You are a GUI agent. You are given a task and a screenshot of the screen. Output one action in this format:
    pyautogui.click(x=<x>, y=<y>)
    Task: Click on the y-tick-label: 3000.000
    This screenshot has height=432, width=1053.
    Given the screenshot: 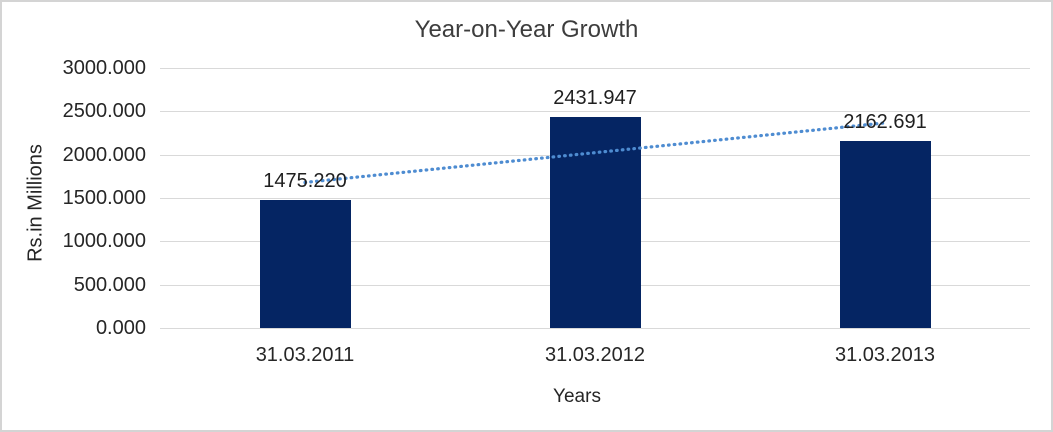 What is the action you would take?
    pyautogui.click(x=104, y=68)
    